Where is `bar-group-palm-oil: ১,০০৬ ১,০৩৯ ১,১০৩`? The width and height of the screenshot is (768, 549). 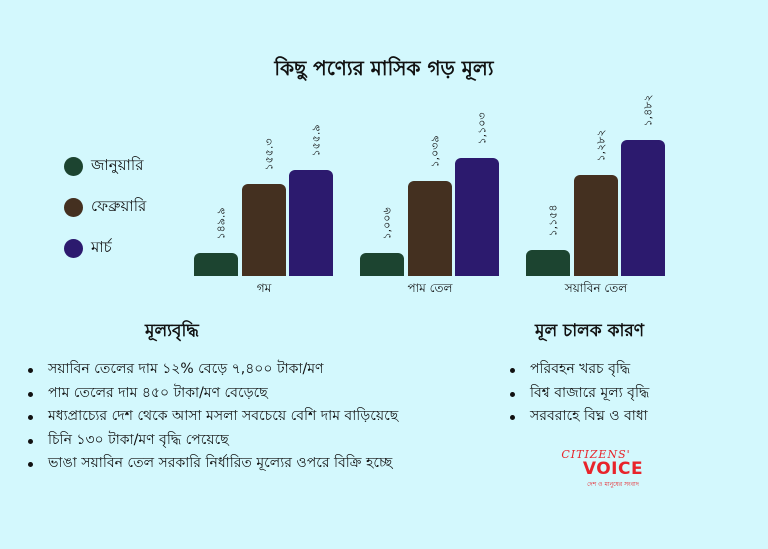
bar-group-palm-oil: ১,০০৬ ১,০৩৯ ১,১০৩ is located at coordinates (430, 188).